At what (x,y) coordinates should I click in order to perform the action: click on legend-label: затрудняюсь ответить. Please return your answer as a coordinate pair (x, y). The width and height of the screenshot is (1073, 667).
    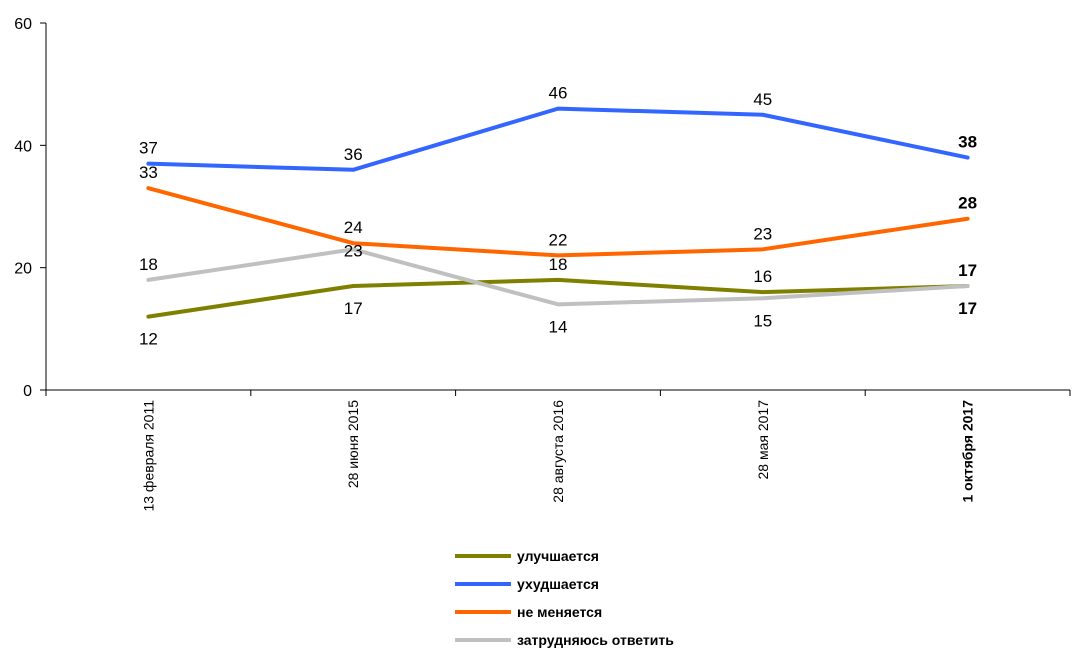
    Looking at the image, I should click on (595, 639).